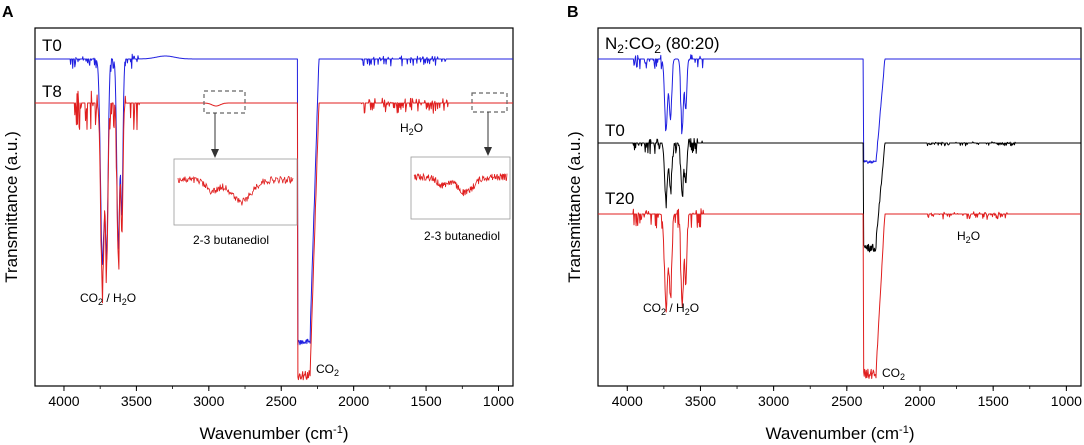 Image resolution: width=1084 pixels, height=445 pixels. Describe the element at coordinates (893, 374) in the screenshot. I see `annotation-co2-b: CO2` at that location.